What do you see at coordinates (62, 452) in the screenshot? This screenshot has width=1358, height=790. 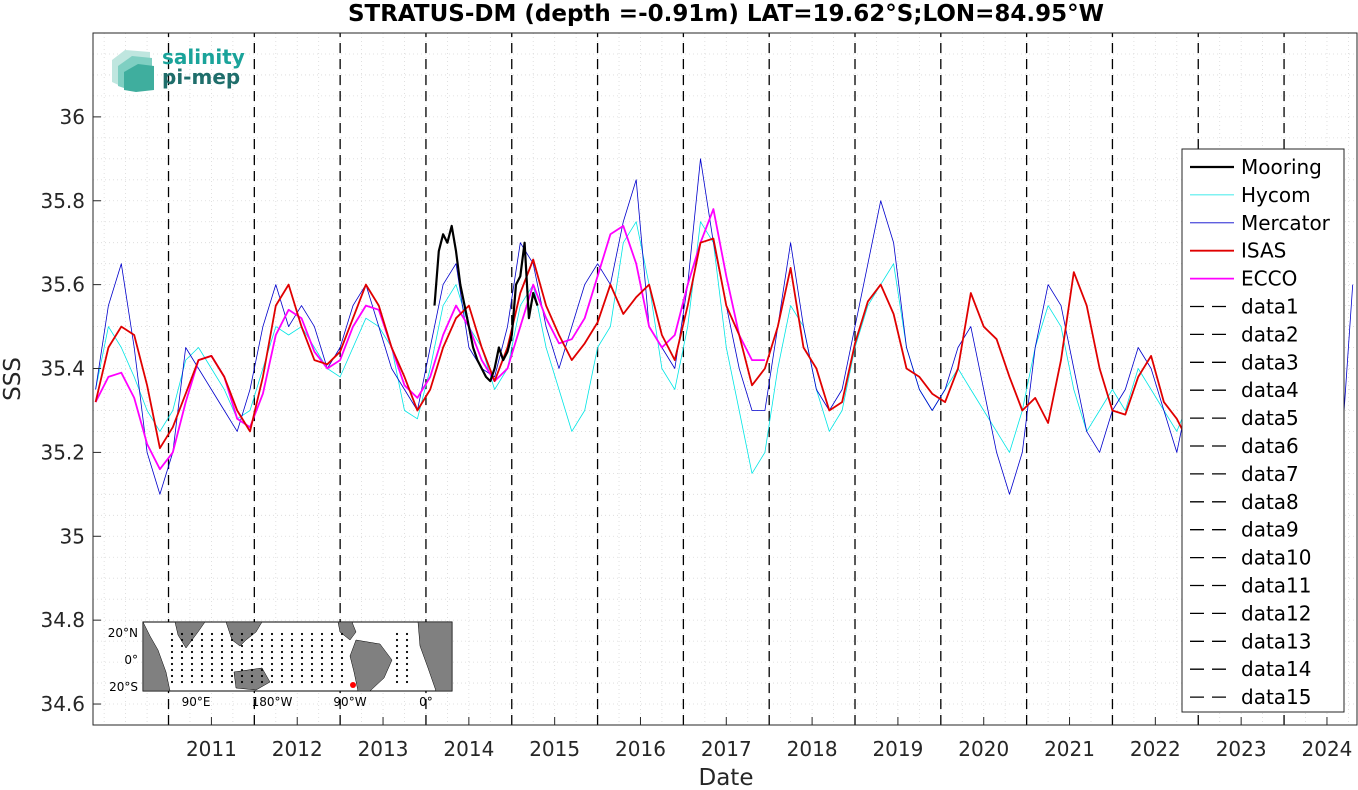 I see `y-tick-label: 35.2` at bounding box center [62, 452].